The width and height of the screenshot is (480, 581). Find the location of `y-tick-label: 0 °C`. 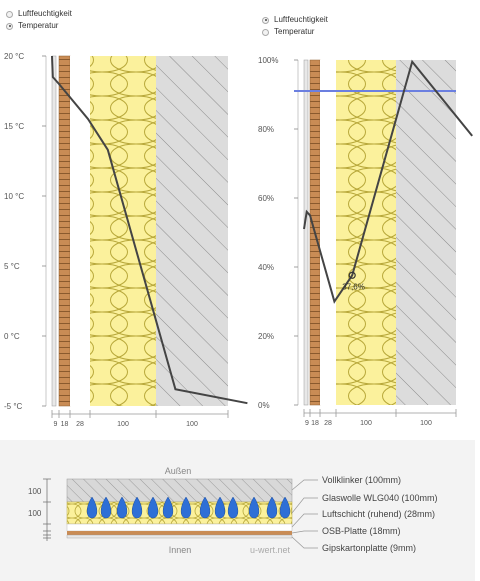

y-tick-label: 0 °C is located at coordinates (12, 336).